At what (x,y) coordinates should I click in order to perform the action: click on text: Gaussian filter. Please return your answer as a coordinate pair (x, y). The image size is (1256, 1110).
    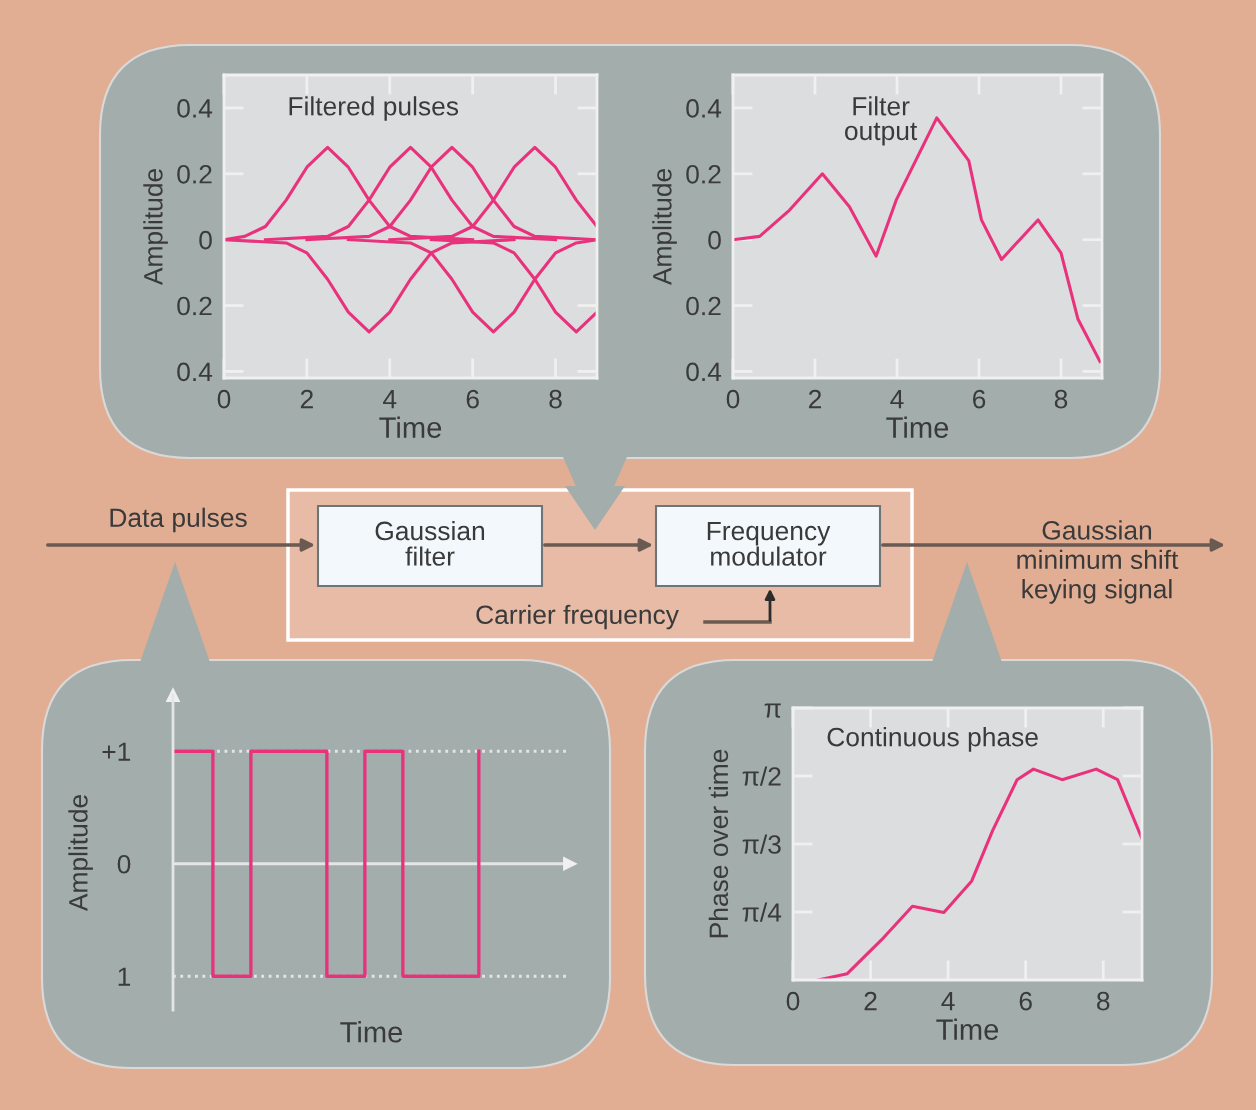
    Looking at the image, I should click on (430, 543).